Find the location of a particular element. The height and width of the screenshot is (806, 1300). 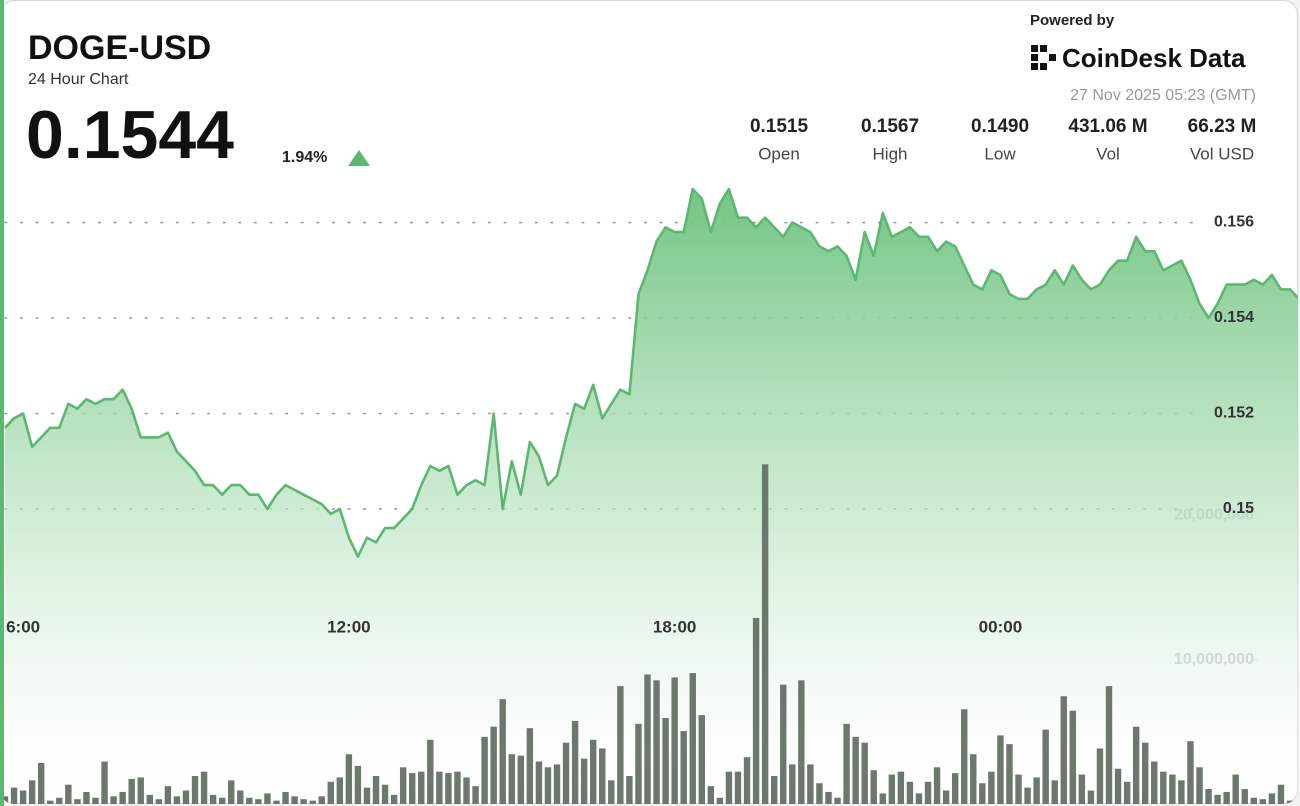

change: 1.94% is located at coordinates (304, 157).